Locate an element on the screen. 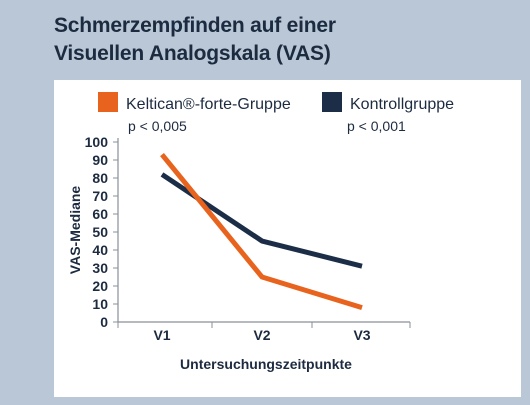  y-tick-label: 0 is located at coordinates (104, 322).